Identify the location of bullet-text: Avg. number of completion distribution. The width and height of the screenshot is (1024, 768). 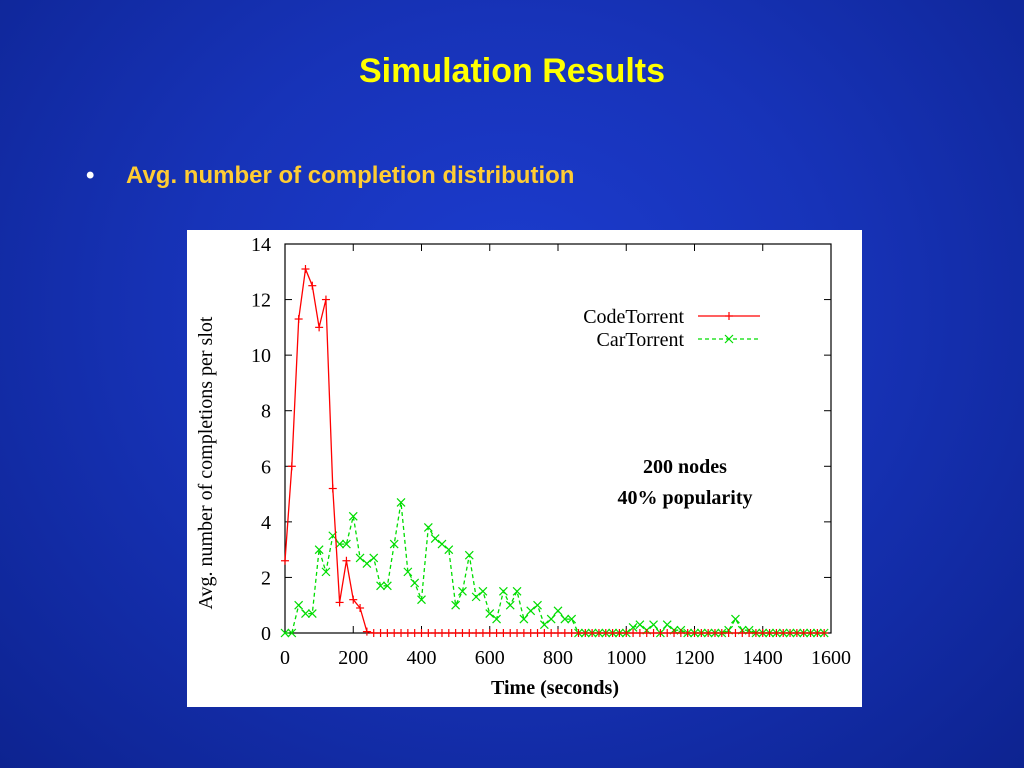
(350, 175).